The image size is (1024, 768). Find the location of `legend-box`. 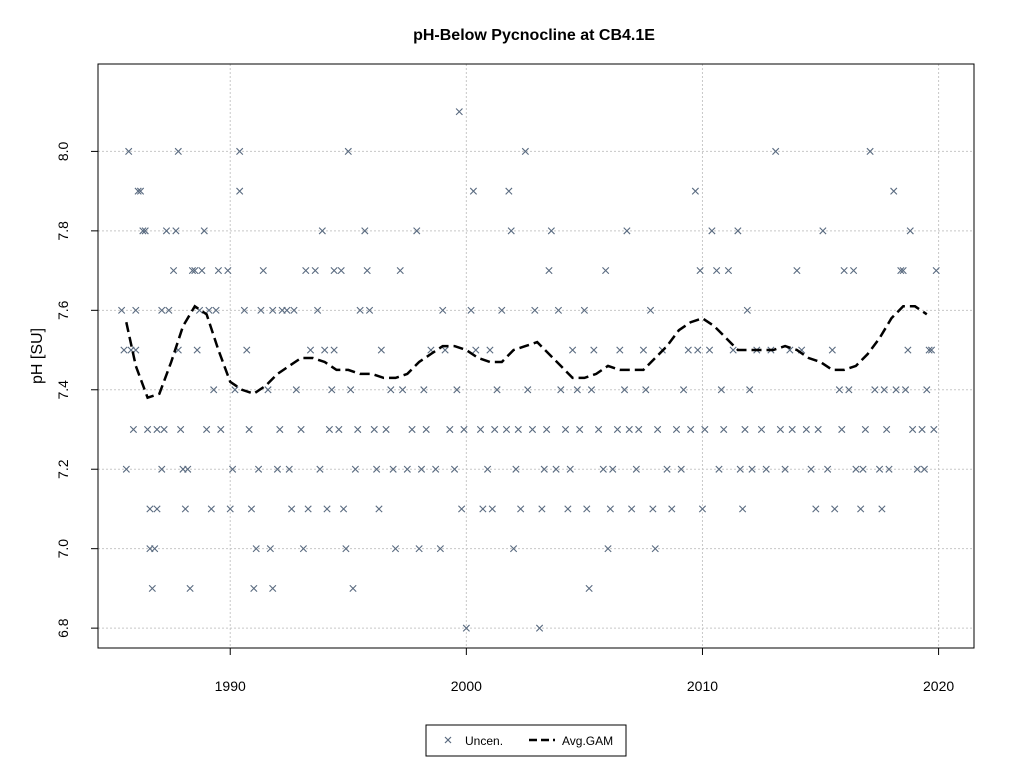

legend-box is located at coordinates (526, 740).